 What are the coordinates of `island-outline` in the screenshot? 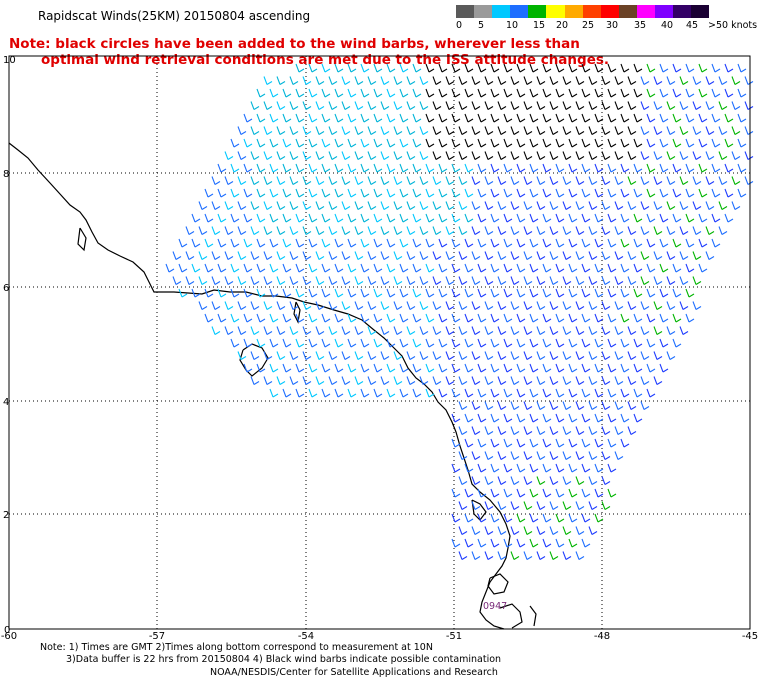 It's located at (479, 510).